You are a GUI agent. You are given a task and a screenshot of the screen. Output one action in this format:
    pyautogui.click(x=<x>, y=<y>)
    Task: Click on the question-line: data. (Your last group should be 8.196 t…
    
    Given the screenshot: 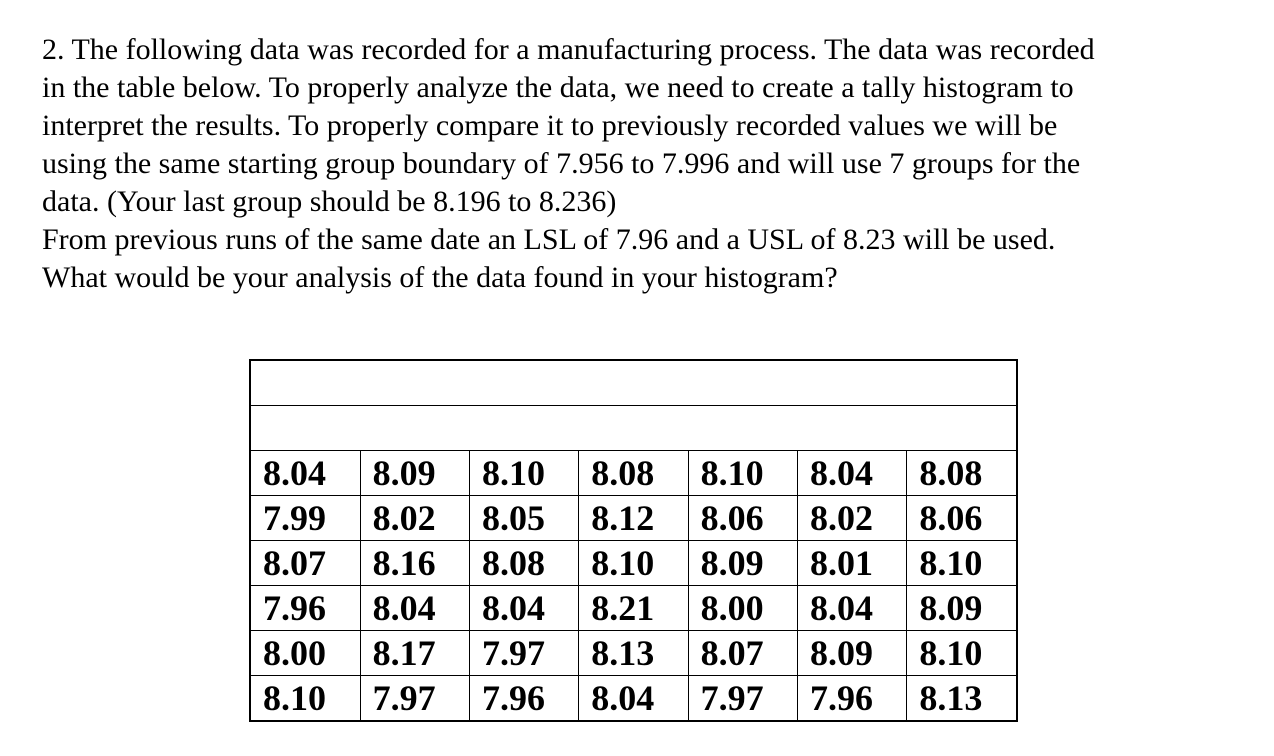 What is the action you would take?
    pyautogui.click(x=329, y=201)
    